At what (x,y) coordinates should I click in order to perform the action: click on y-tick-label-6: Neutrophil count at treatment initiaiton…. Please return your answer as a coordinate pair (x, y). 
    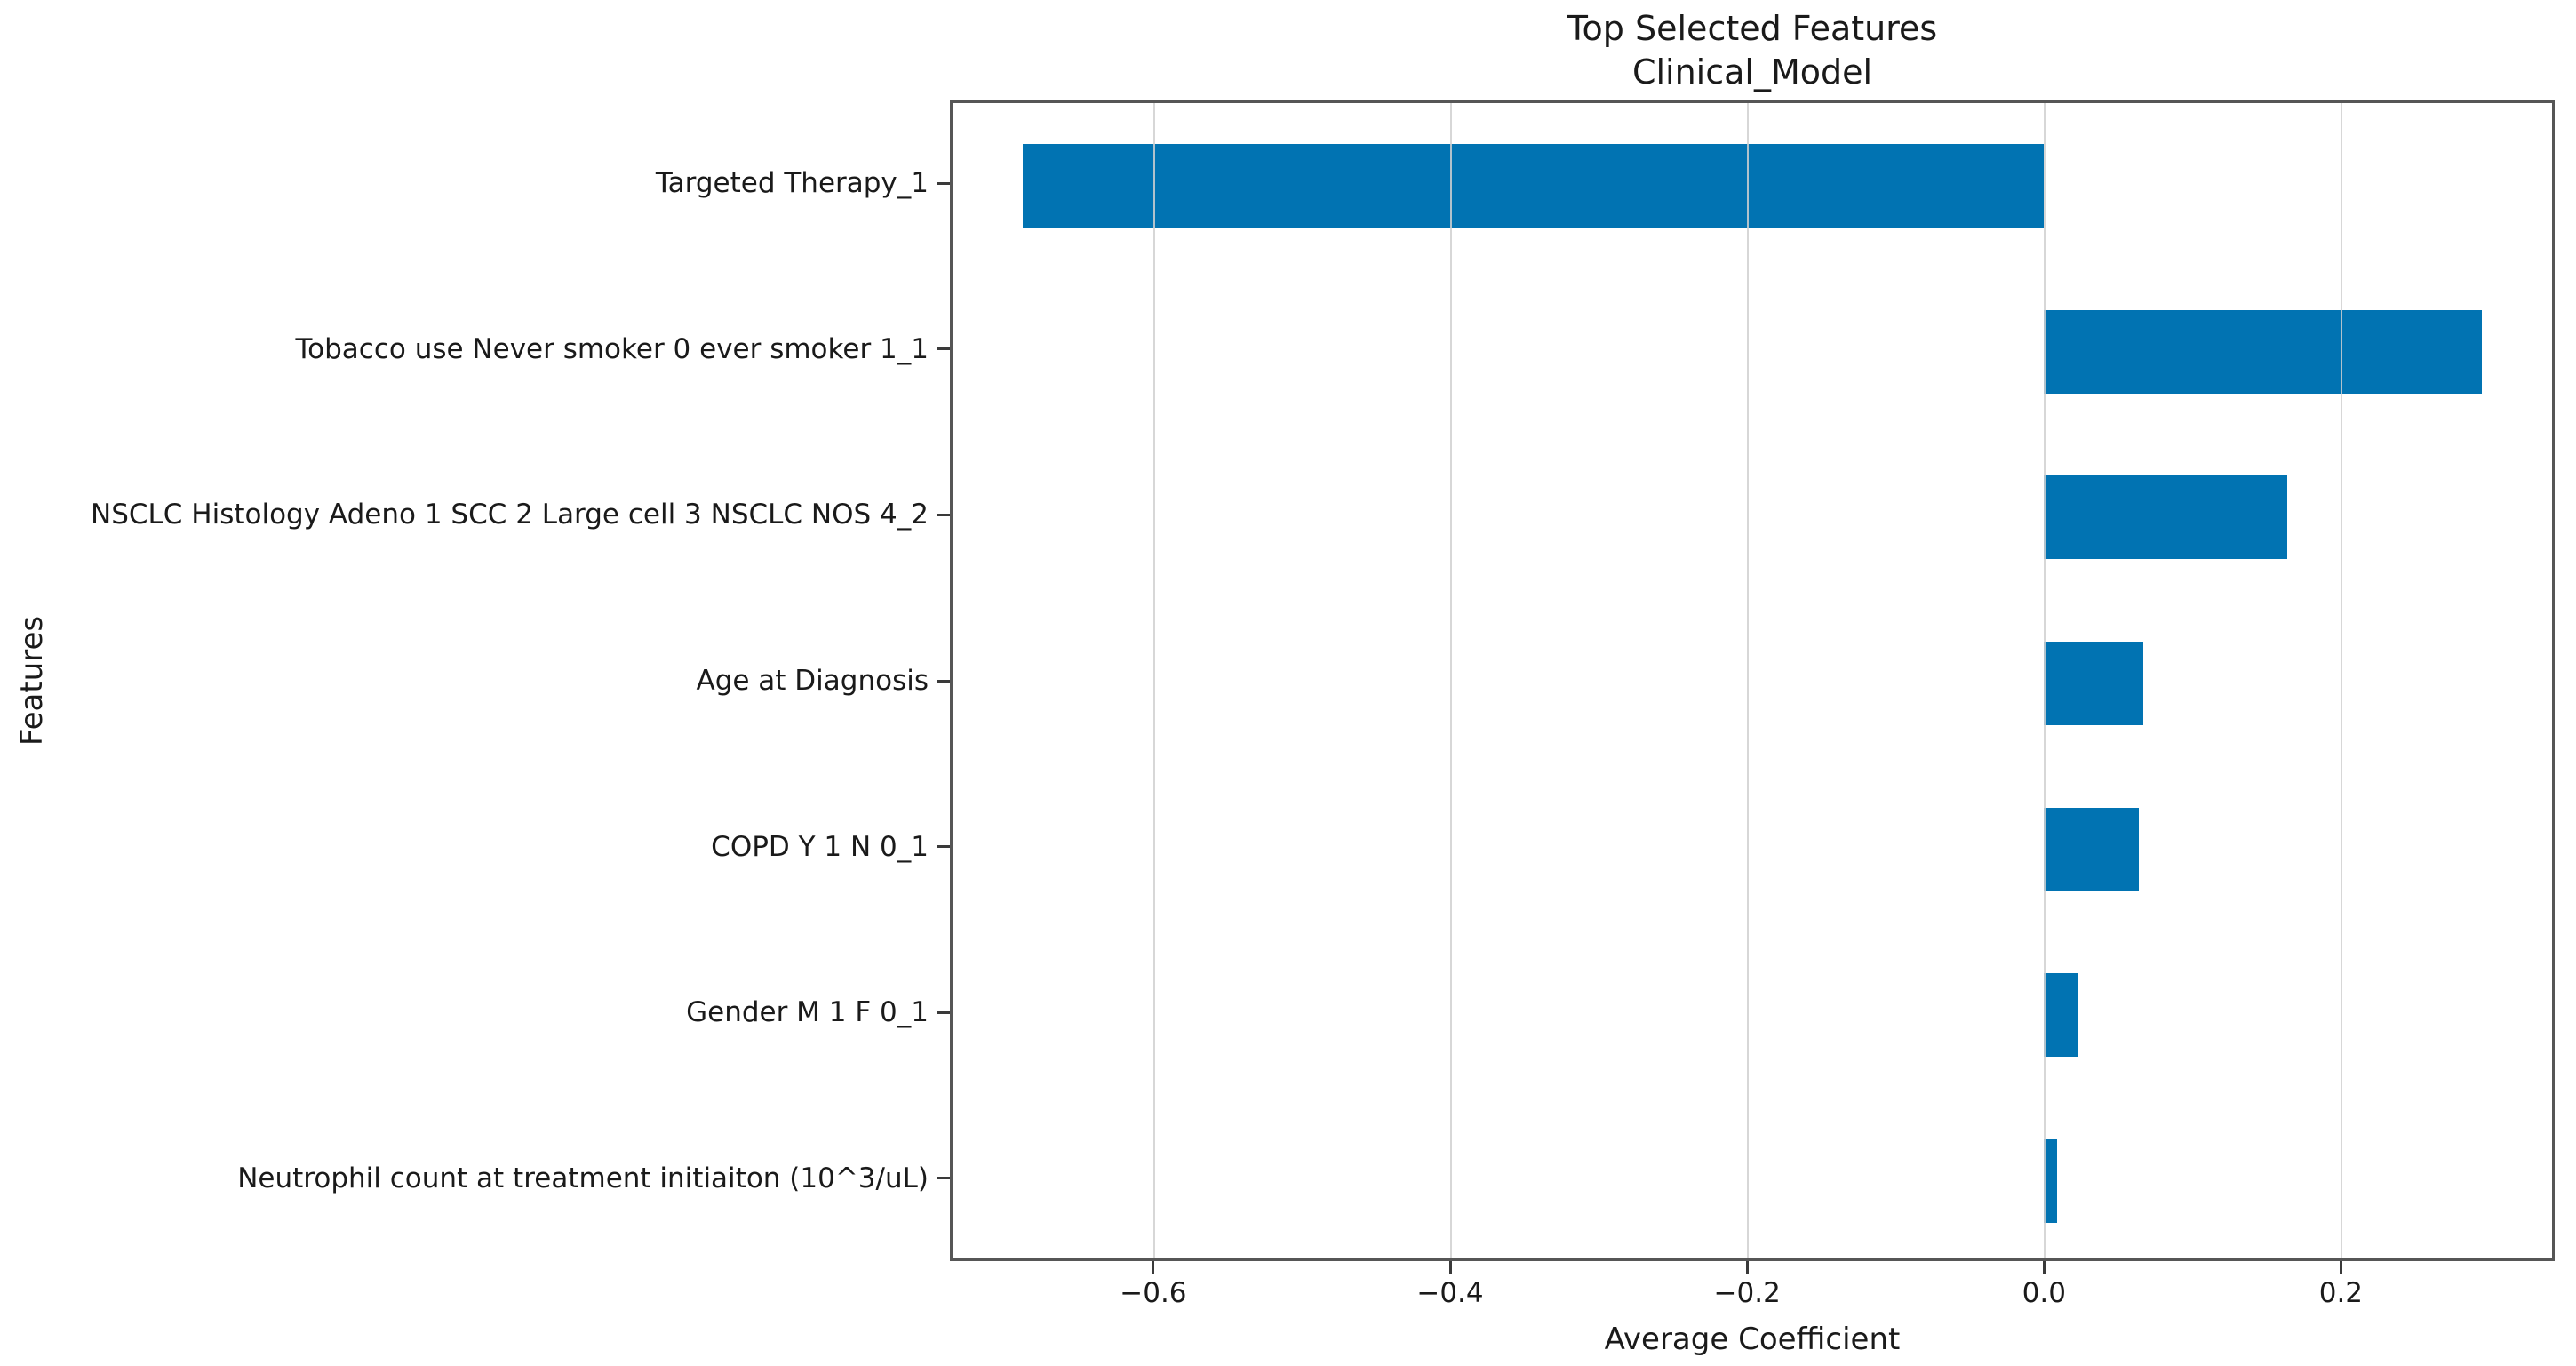
    Looking at the image, I should click on (583, 1178).